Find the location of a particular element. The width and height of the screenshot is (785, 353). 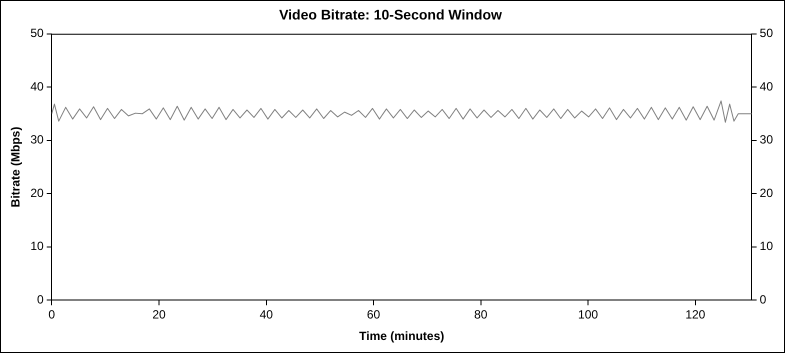

x-tick-label: 40 is located at coordinates (267, 315).